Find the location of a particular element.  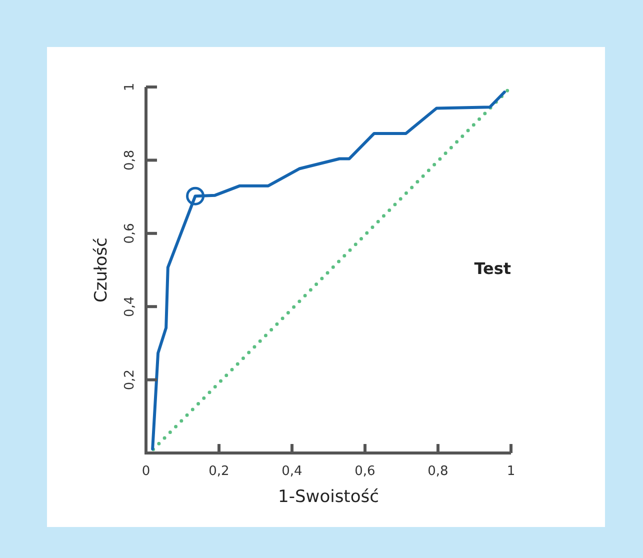

annotation: Test is located at coordinates (493, 268).